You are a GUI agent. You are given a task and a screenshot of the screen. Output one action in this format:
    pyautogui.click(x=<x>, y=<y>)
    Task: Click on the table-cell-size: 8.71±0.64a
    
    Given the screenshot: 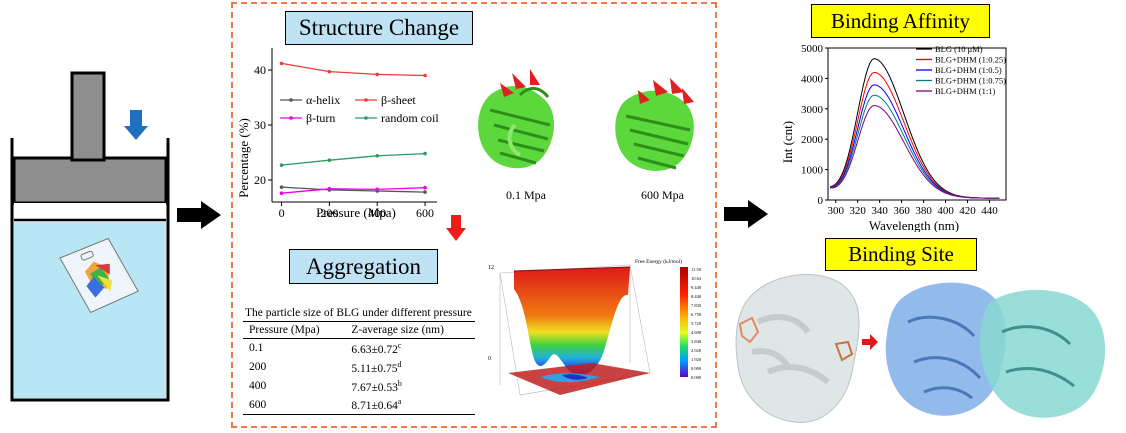 What is the action you would take?
    pyautogui.click(x=376, y=405)
    